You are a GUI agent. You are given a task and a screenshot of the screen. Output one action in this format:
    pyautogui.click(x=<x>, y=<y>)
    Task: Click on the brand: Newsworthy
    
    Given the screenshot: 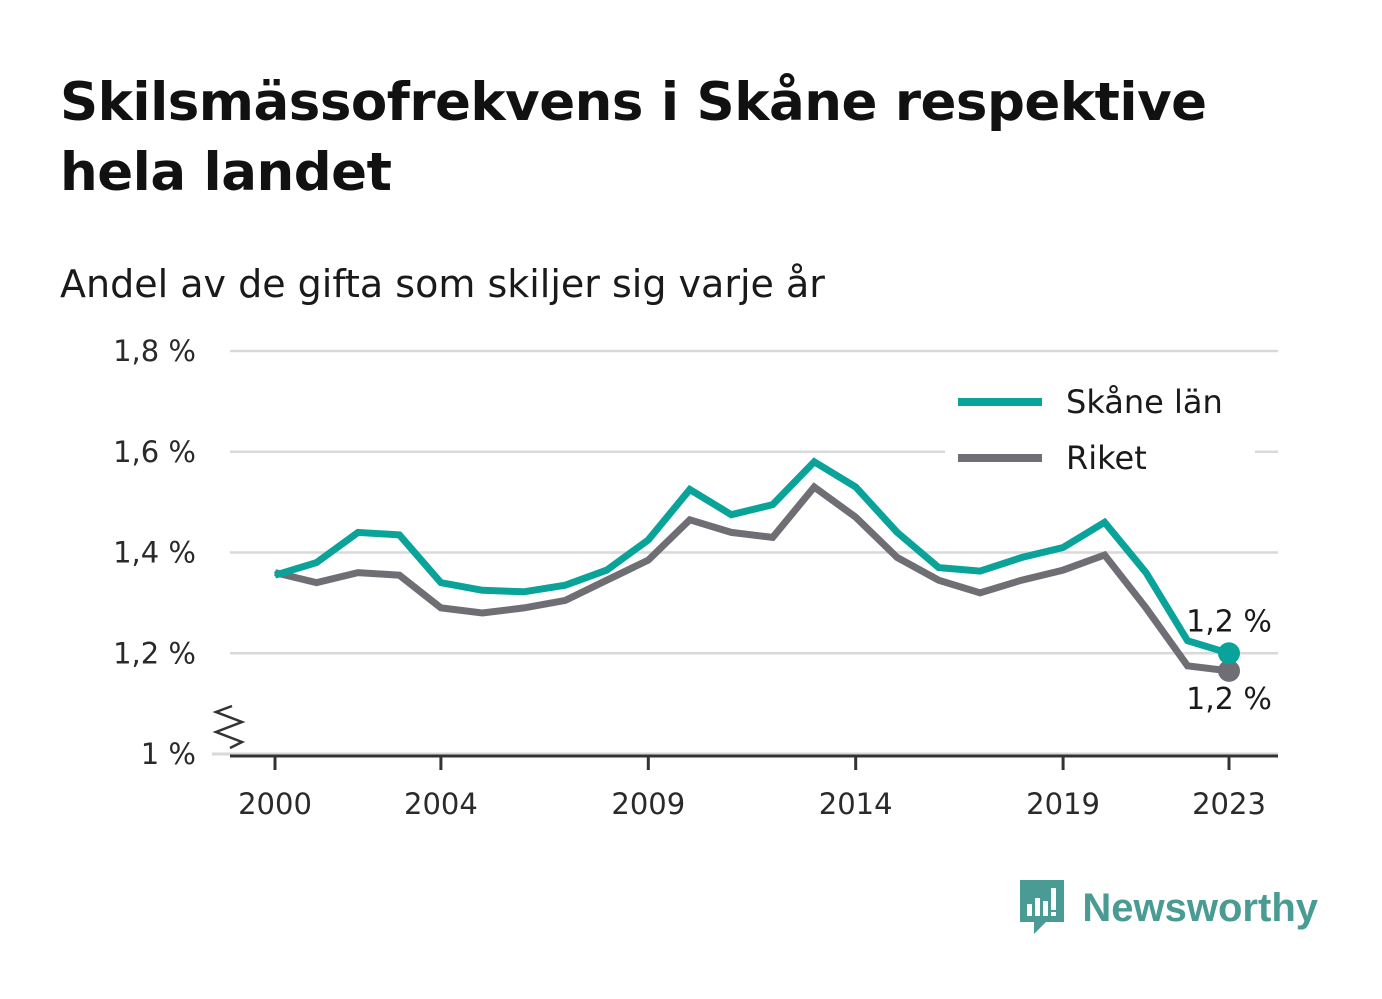 What is the action you would take?
    pyautogui.click(x=1167, y=908)
    